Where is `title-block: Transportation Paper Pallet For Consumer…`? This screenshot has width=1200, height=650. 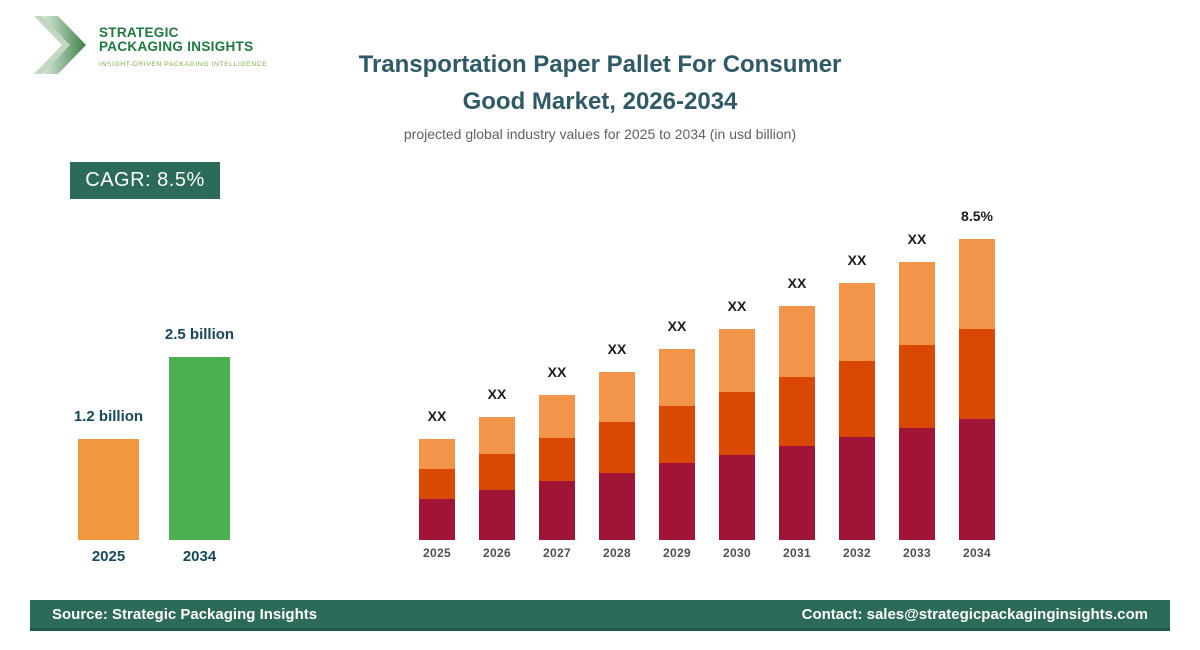
title-block: Transportation Paper Pallet For Consumer… is located at coordinates (600, 94).